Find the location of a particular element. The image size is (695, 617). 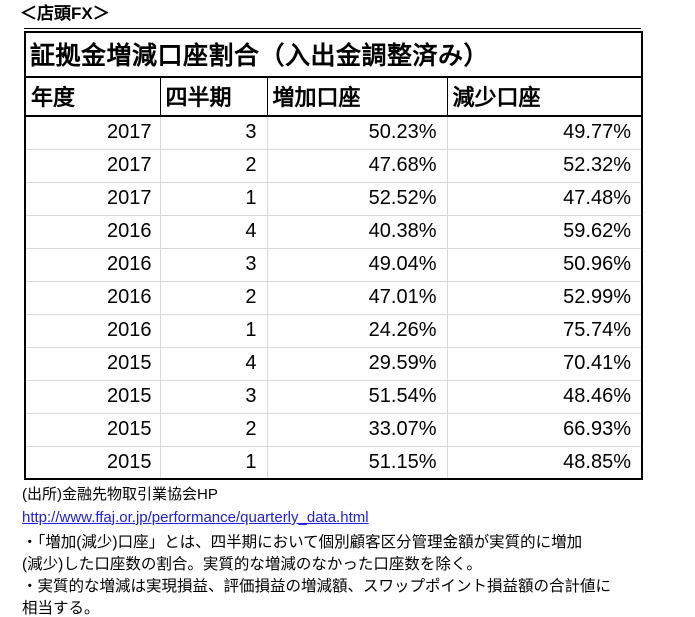

decrease-cell: 66.93% is located at coordinates (545, 430).